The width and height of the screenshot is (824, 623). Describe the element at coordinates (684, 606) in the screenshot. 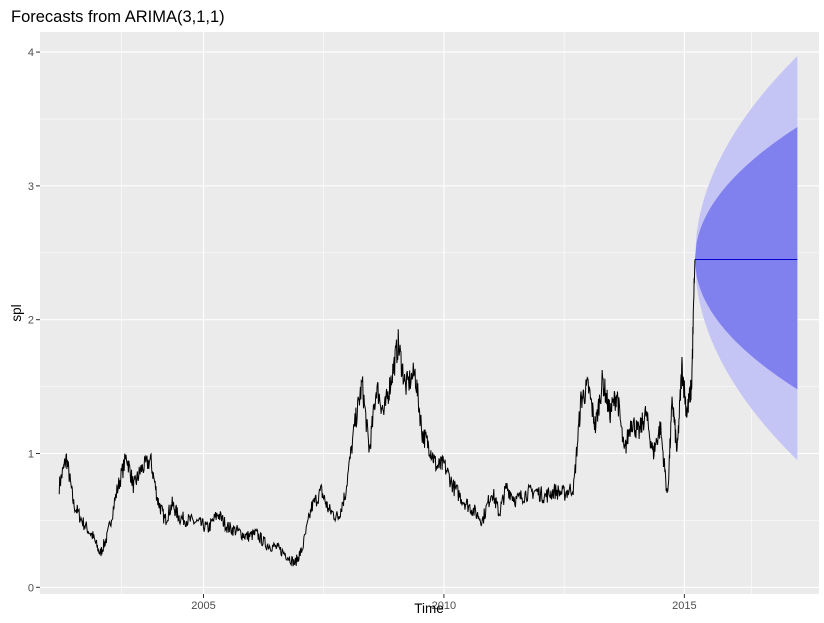

I see `x-tick-label: 2015` at that location.